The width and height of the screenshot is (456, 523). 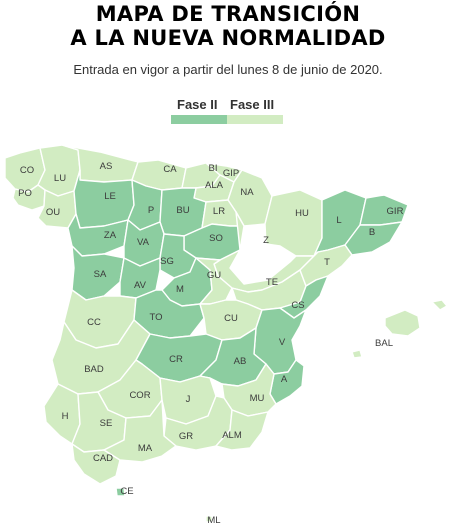 I want to click on province-label-p: P, so click(x=151, y=210).